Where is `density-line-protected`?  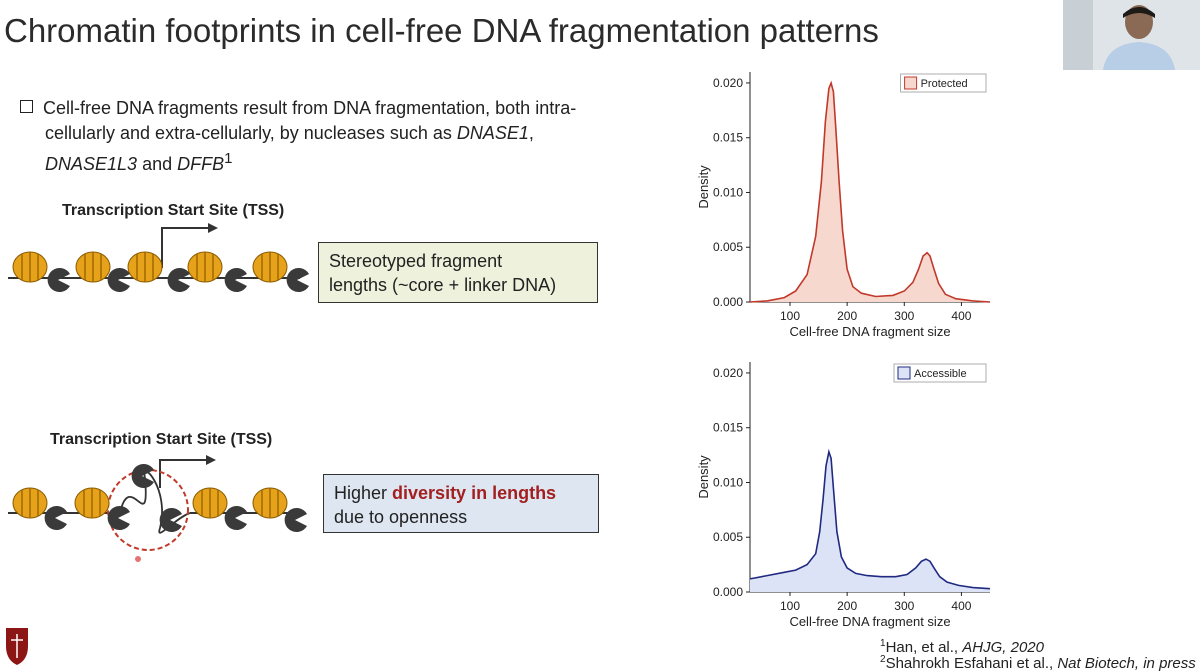
density-line-protected is located at coordinates (870, 191).